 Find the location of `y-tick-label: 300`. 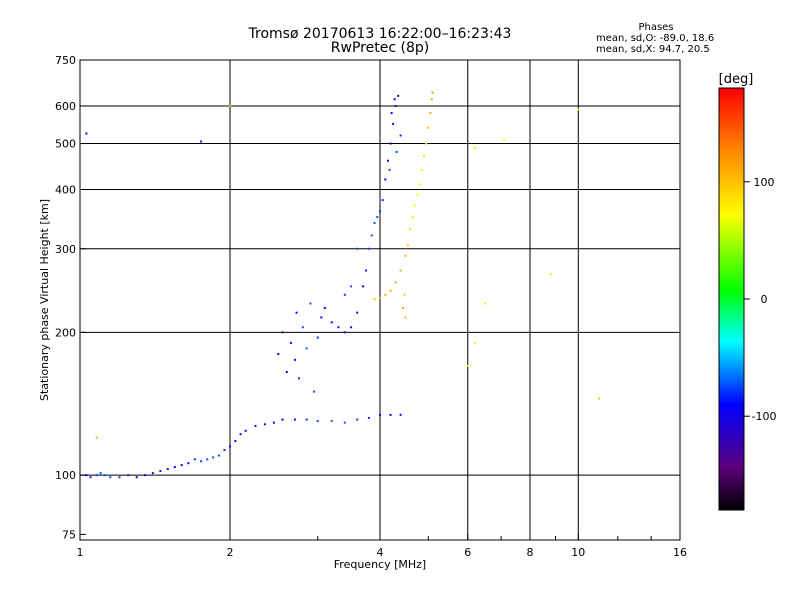

y-tick-label: 300 is located at coordinates (65, 249).